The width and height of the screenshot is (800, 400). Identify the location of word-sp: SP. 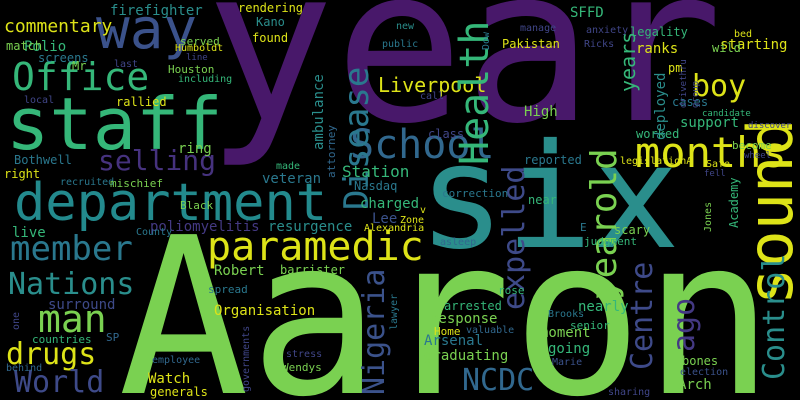
(113, 337).